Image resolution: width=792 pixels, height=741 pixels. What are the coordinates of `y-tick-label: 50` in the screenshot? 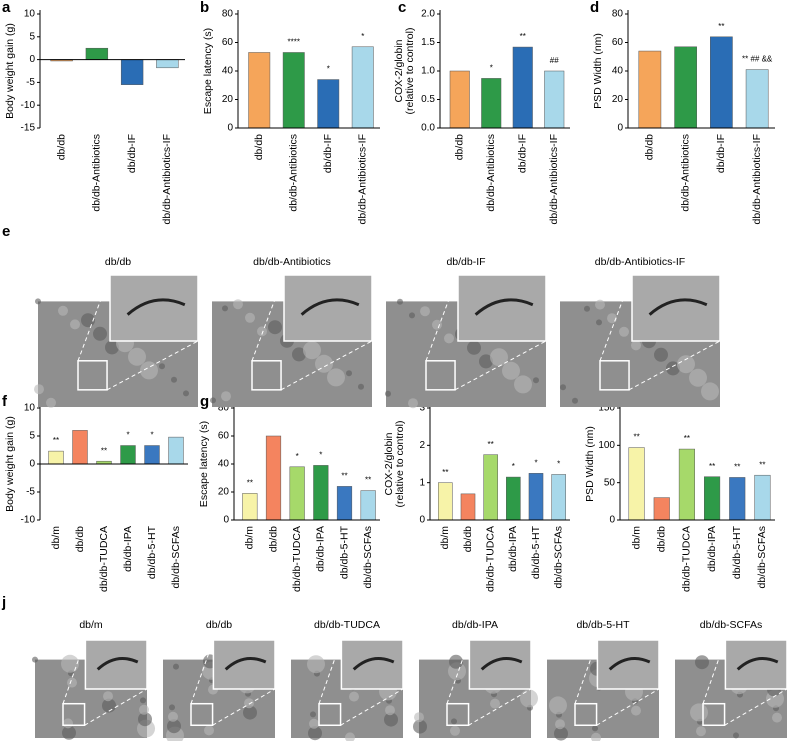 It's located at (610, 482).